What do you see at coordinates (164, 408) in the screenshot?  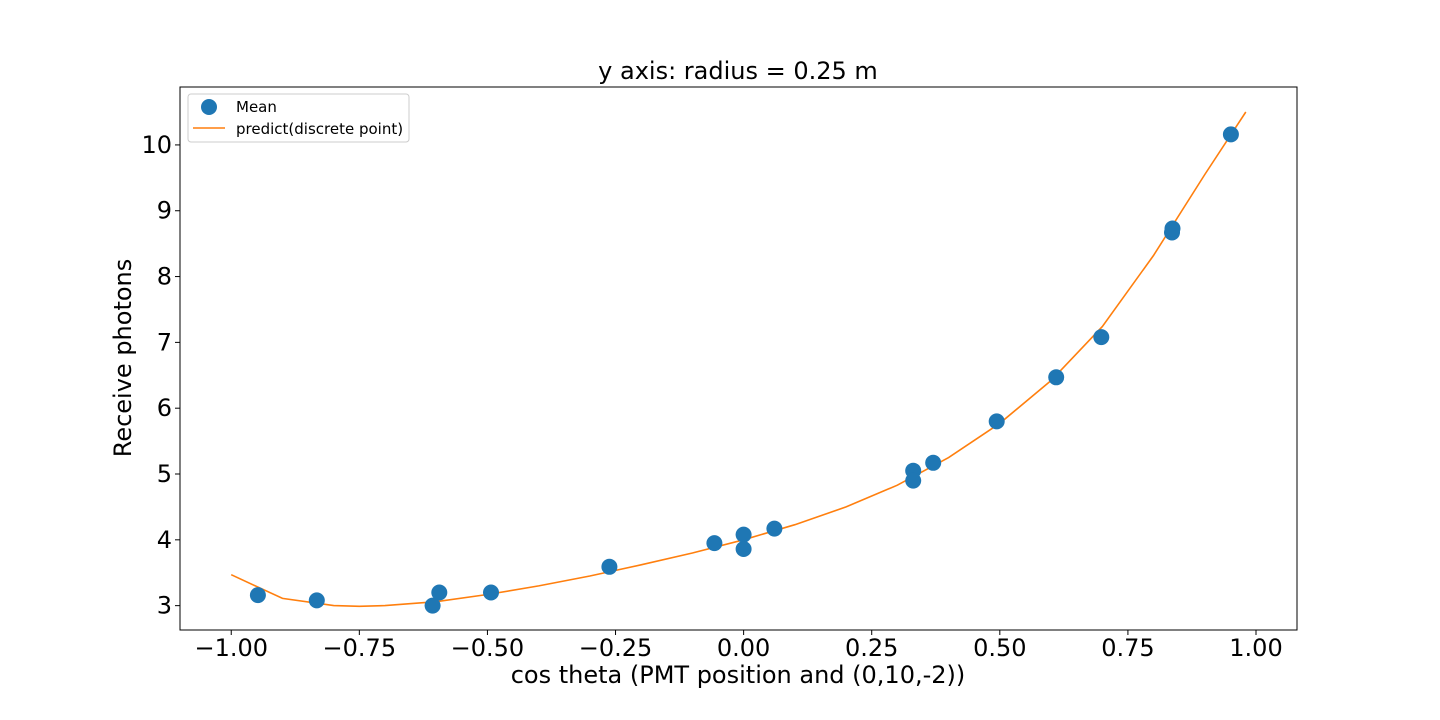 I see `y-tick-label: 6` at bounding box center [164, 408].